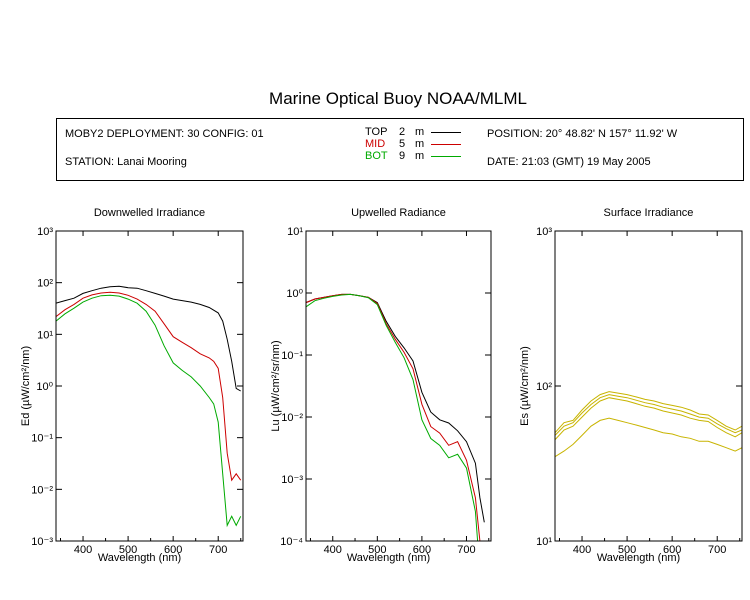  What do you see at coordinates (402, 156) in the screenshot?
I see `legend-depth: 9` at bounding box center [402, 156].